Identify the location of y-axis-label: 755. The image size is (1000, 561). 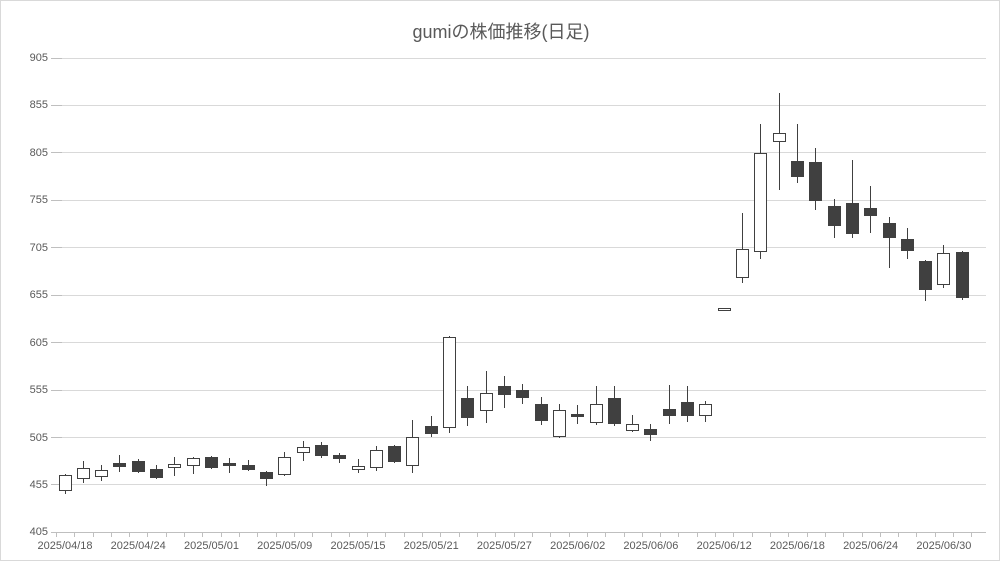
(38, 200).